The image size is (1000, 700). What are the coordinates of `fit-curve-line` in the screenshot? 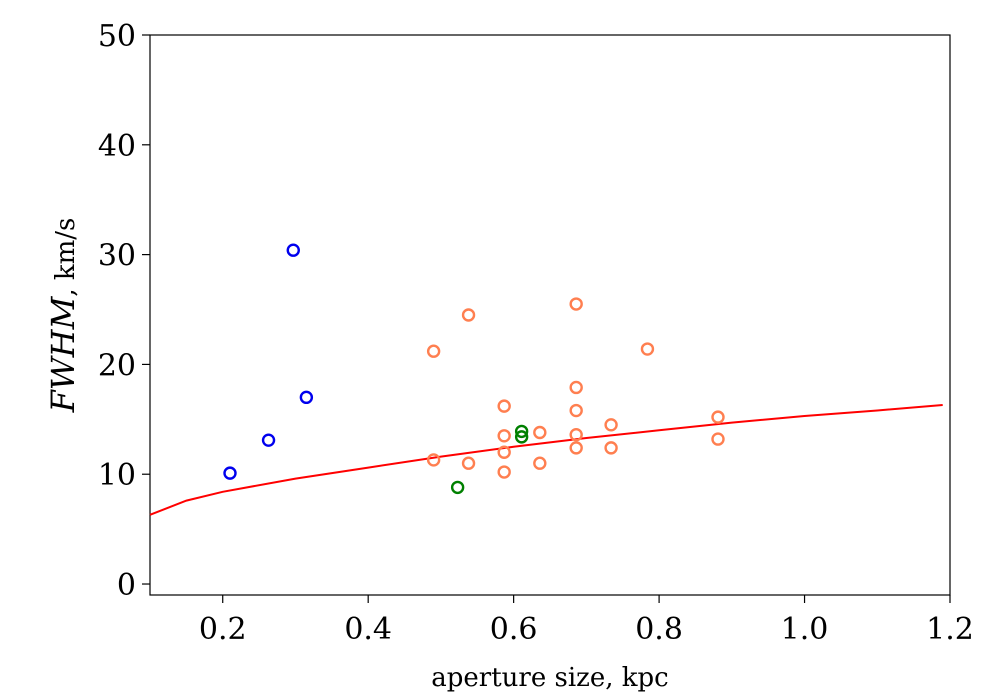 It's located at (546, 460).